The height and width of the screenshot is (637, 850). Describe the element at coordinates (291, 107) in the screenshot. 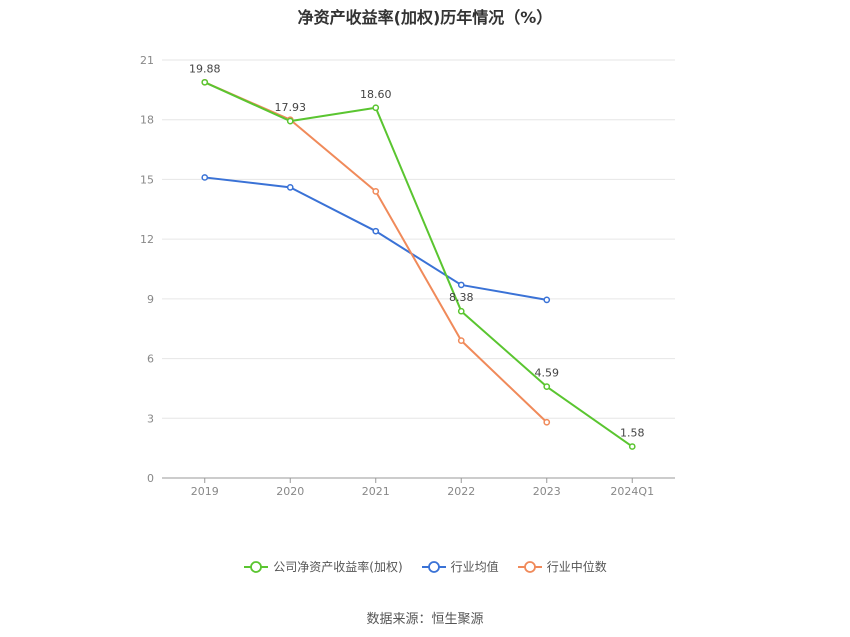

I see `data-label: 17.93` at that location.